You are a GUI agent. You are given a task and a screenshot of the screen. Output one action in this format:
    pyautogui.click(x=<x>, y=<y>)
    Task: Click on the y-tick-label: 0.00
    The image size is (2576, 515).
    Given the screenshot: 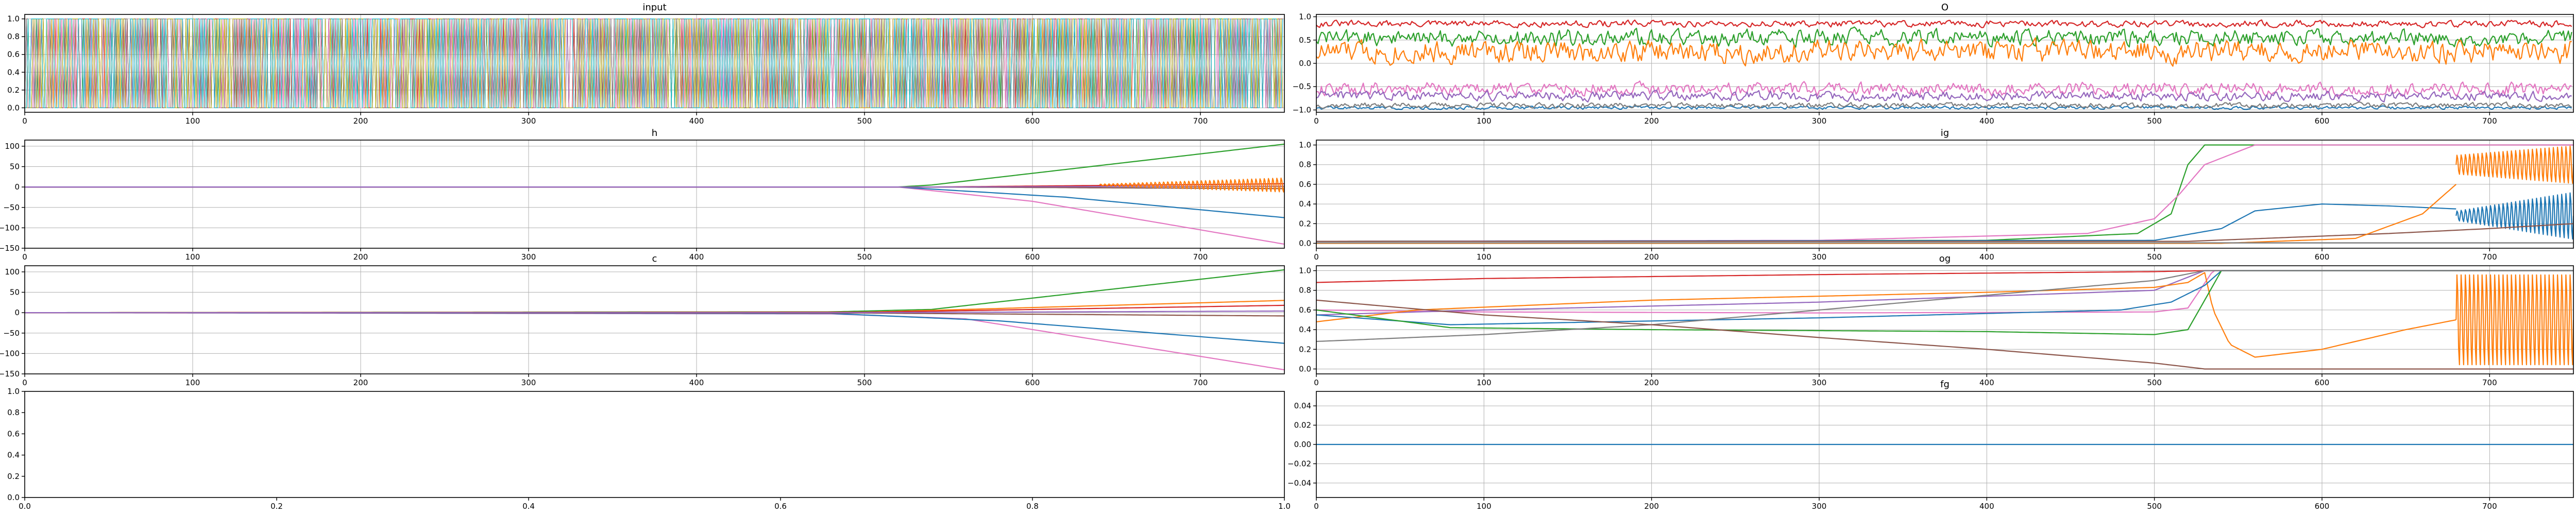 What is the action you would take?
    pyautogui.click(x=1302, y=444)
    